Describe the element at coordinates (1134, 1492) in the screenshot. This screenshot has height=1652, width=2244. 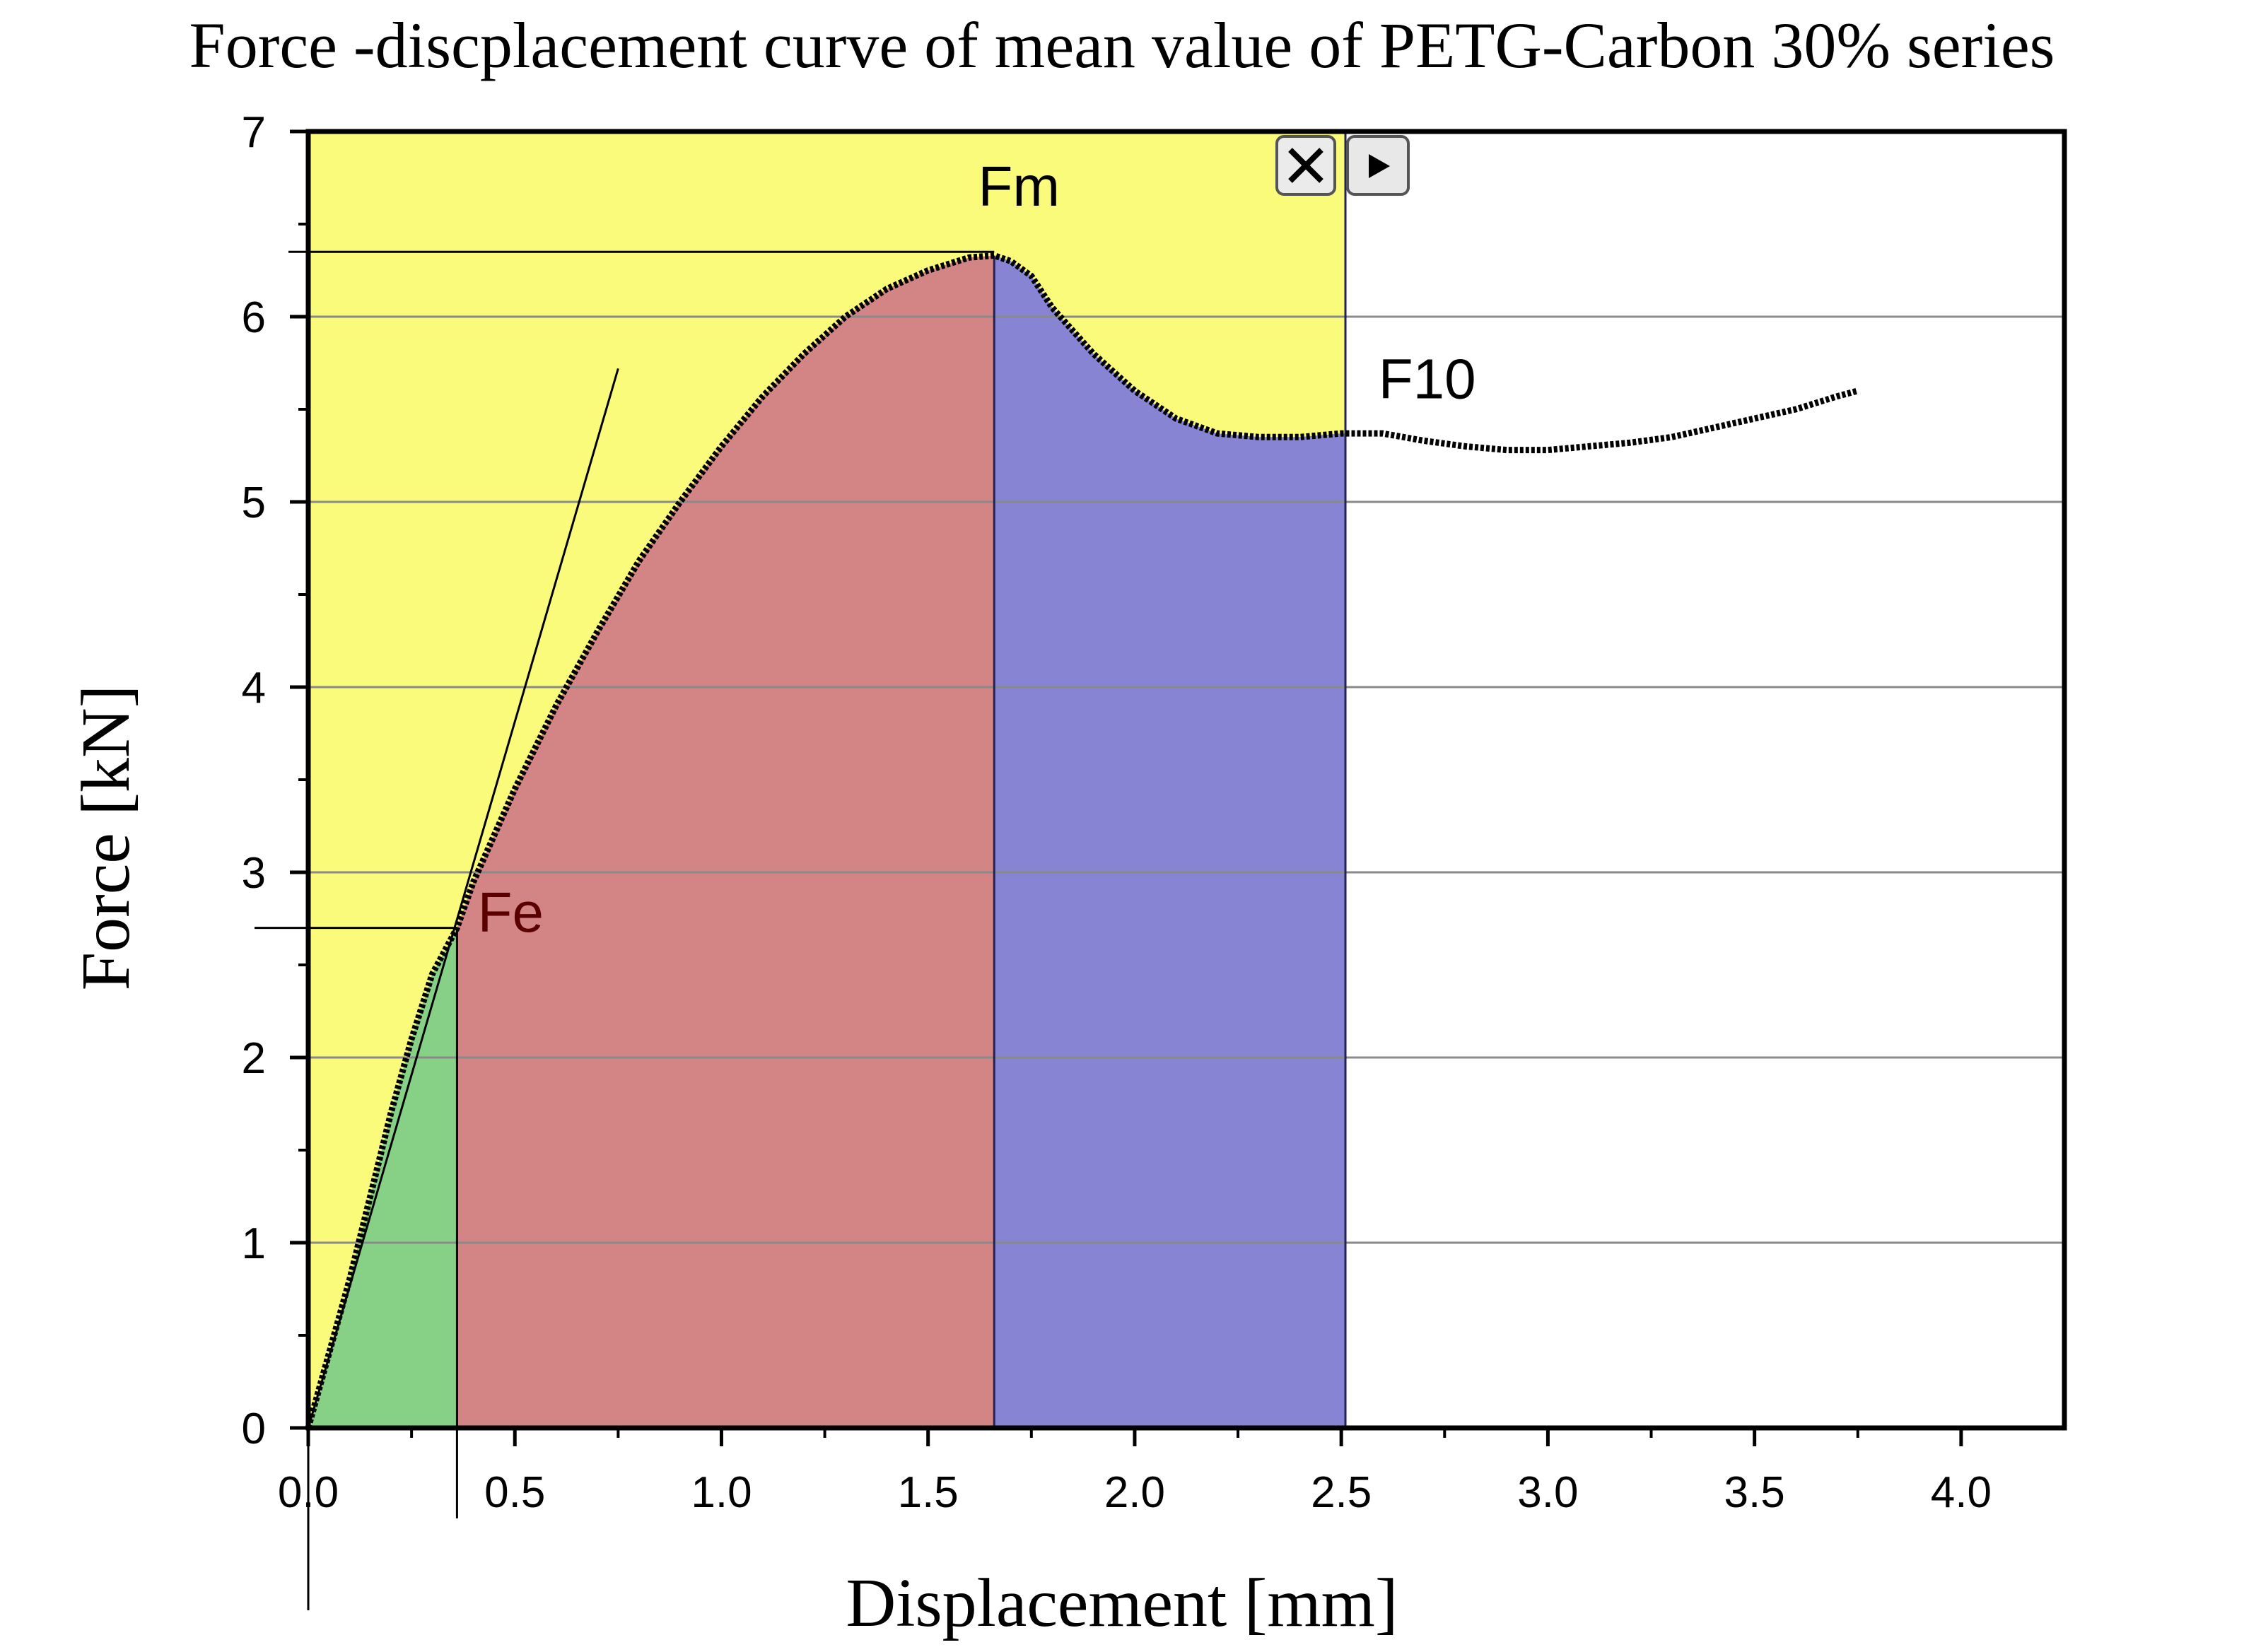
I see `x-tick-label: 2.0` at that location.